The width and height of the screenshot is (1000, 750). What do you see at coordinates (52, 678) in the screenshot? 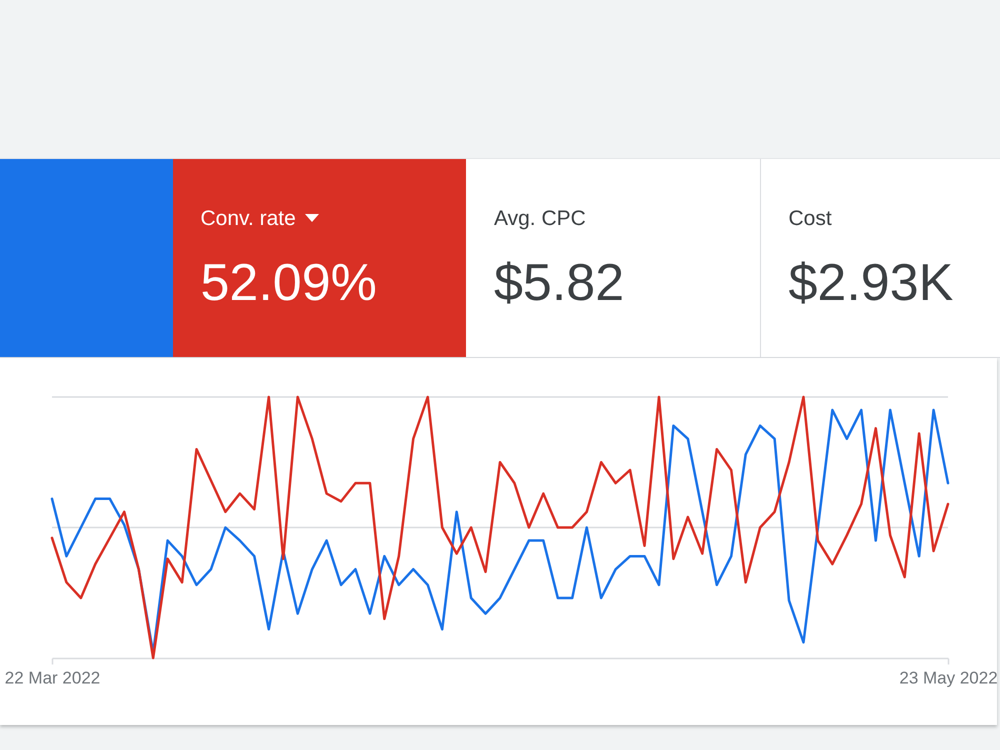
I see `x-tick-label: 22 Mar 2022` at bounding box center [52, 678].